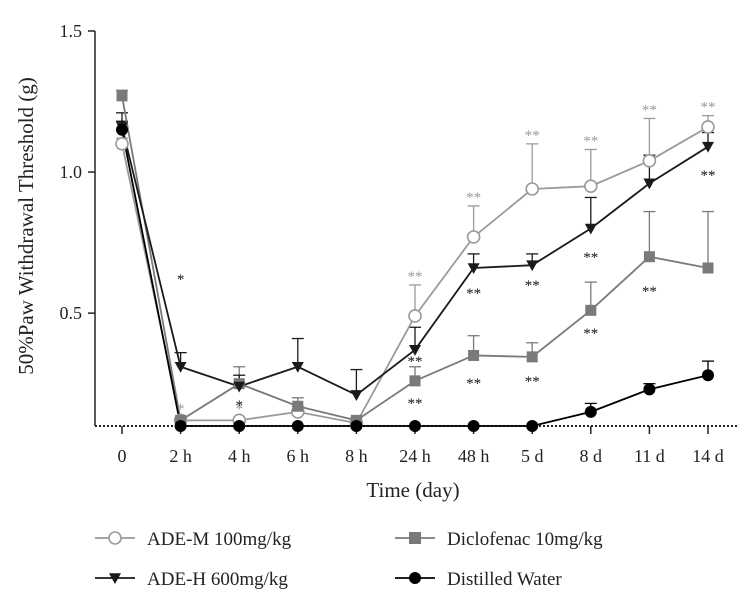 This screenshot has height=596, width=744. What do you see at coordinates (239, 456) in the screenshot?
I see `x-tick-label: 4 h` at bounding box center [239, 456].